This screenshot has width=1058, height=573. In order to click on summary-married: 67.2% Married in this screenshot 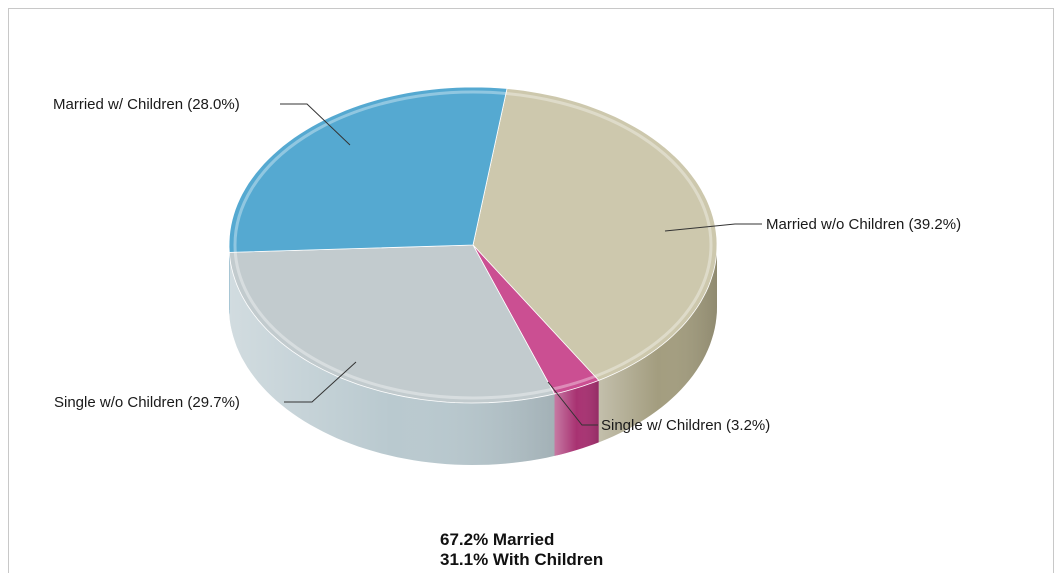, I will do `click(497, 539)`.